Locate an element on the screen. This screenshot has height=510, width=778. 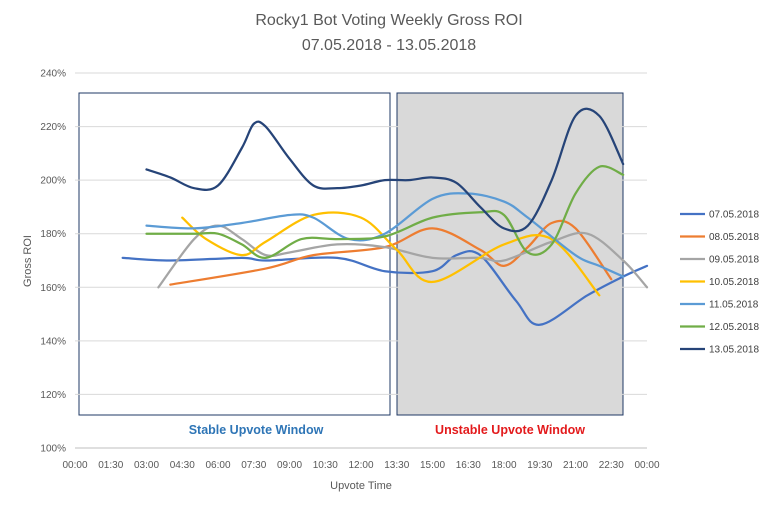
x-tick-label: 21:00 is located at coordinates (575, 465).